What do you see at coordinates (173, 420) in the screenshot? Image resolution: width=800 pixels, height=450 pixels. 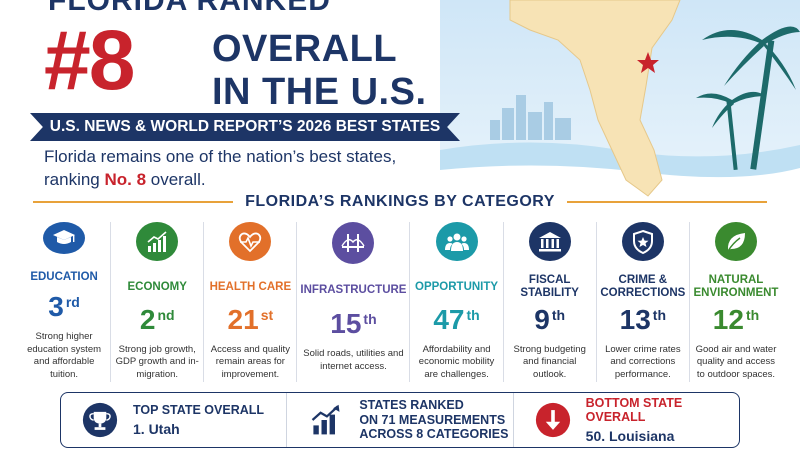 I see `top-state-box: TOP STATE OVERALL 1. Utah` at bounding box center [173, 420].